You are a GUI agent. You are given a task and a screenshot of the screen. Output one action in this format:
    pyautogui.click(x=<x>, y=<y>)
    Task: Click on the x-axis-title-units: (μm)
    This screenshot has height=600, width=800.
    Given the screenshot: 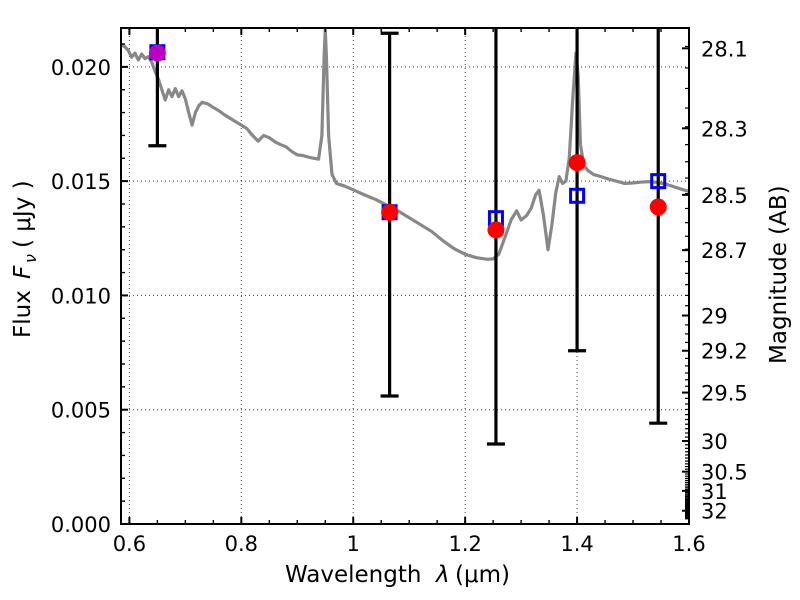 What is the action you would take?
    pyautogui.click(x=482, y=575)
    